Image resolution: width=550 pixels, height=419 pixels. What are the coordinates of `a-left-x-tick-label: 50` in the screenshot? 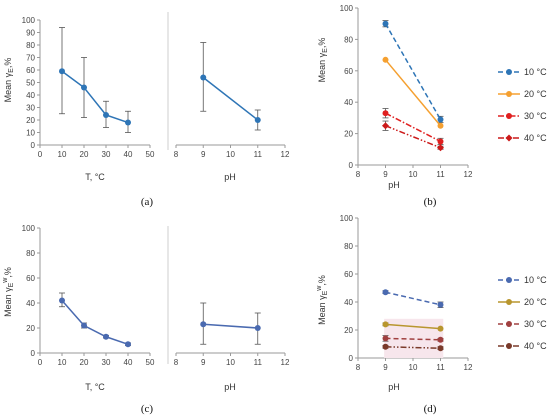 It's located at (150, 154).